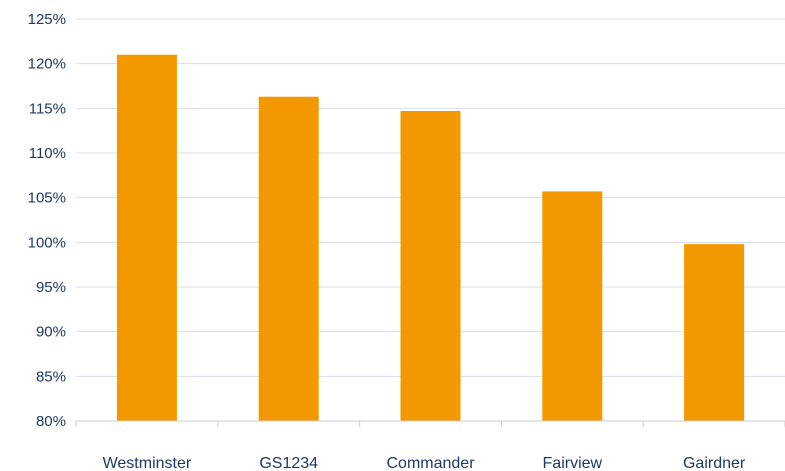 The height and width of the screenshot is (471, 785). What do you see at coordinates (51, 376) in the screenshot?
I see `y-tick-label: 85%` at bounding box center [51, 376].